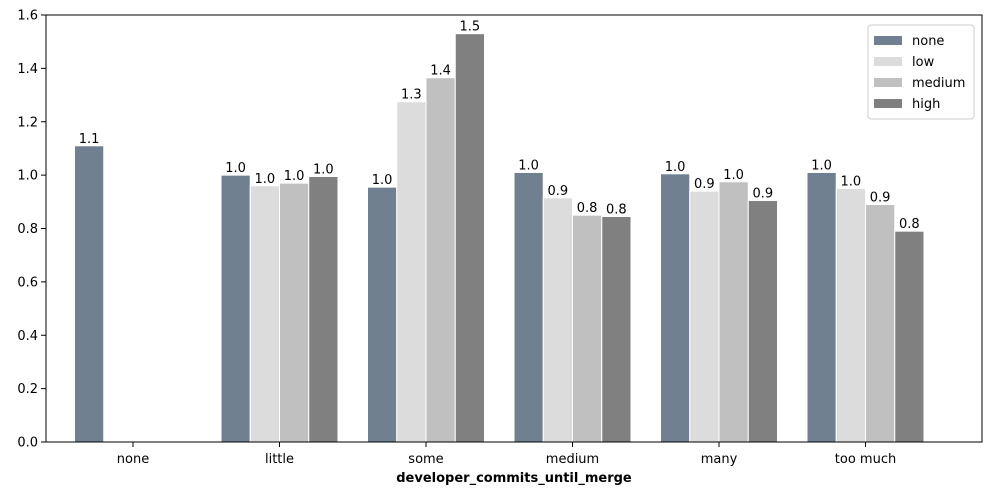 The height and width of the screenshot is (500, 1000). Describe the element at coordinates (506, 454) in the screenshot. I see `x-axis: none little some medium many too much` at that location.